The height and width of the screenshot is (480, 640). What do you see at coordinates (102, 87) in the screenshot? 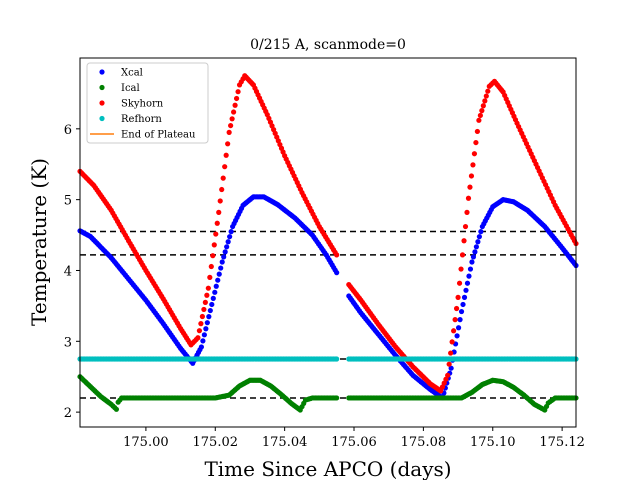
I see `legend-marker-ical` at bounding box center [102, 87].